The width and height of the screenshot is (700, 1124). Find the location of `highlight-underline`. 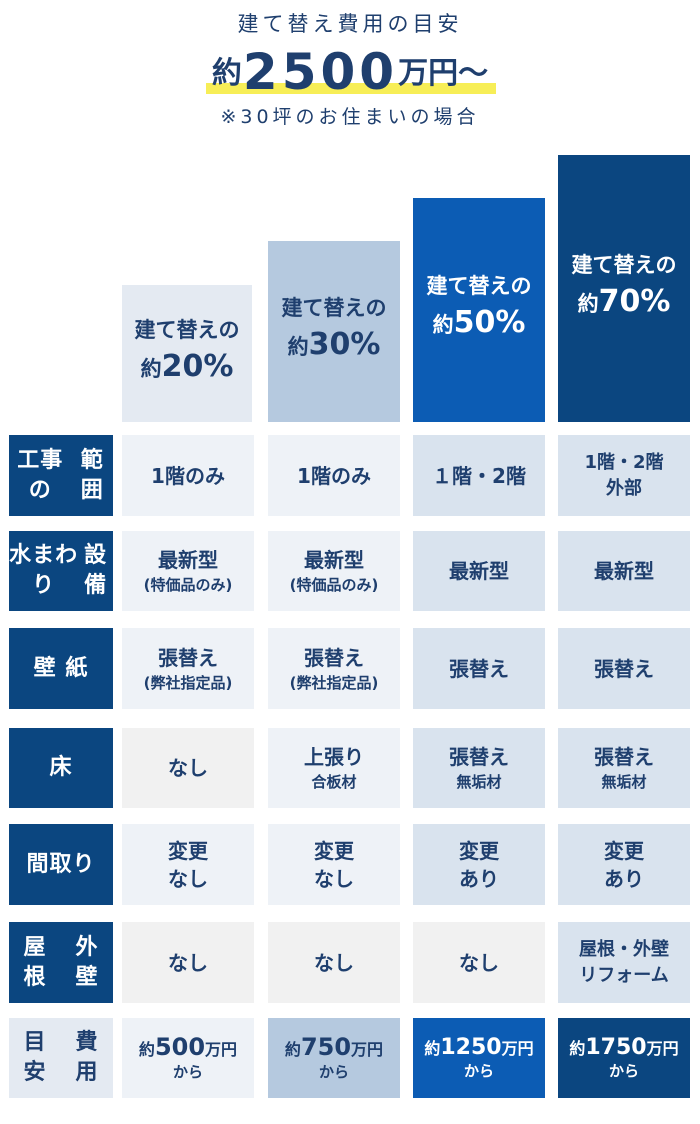

highlight-underline is located at coordinates (351, 88).